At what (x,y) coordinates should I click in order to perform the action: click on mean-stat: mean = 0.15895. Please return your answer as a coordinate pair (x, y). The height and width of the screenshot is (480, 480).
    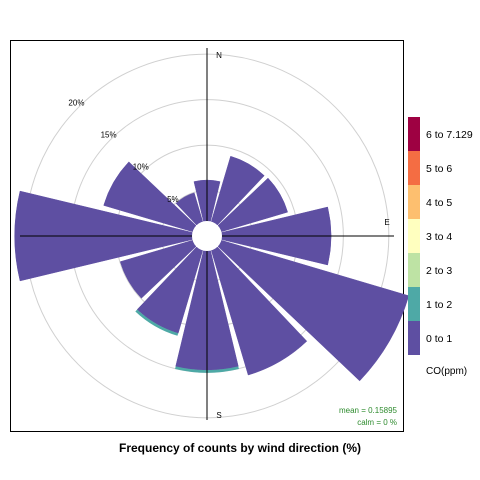
    Looking at the image, I should click on (368, 410).